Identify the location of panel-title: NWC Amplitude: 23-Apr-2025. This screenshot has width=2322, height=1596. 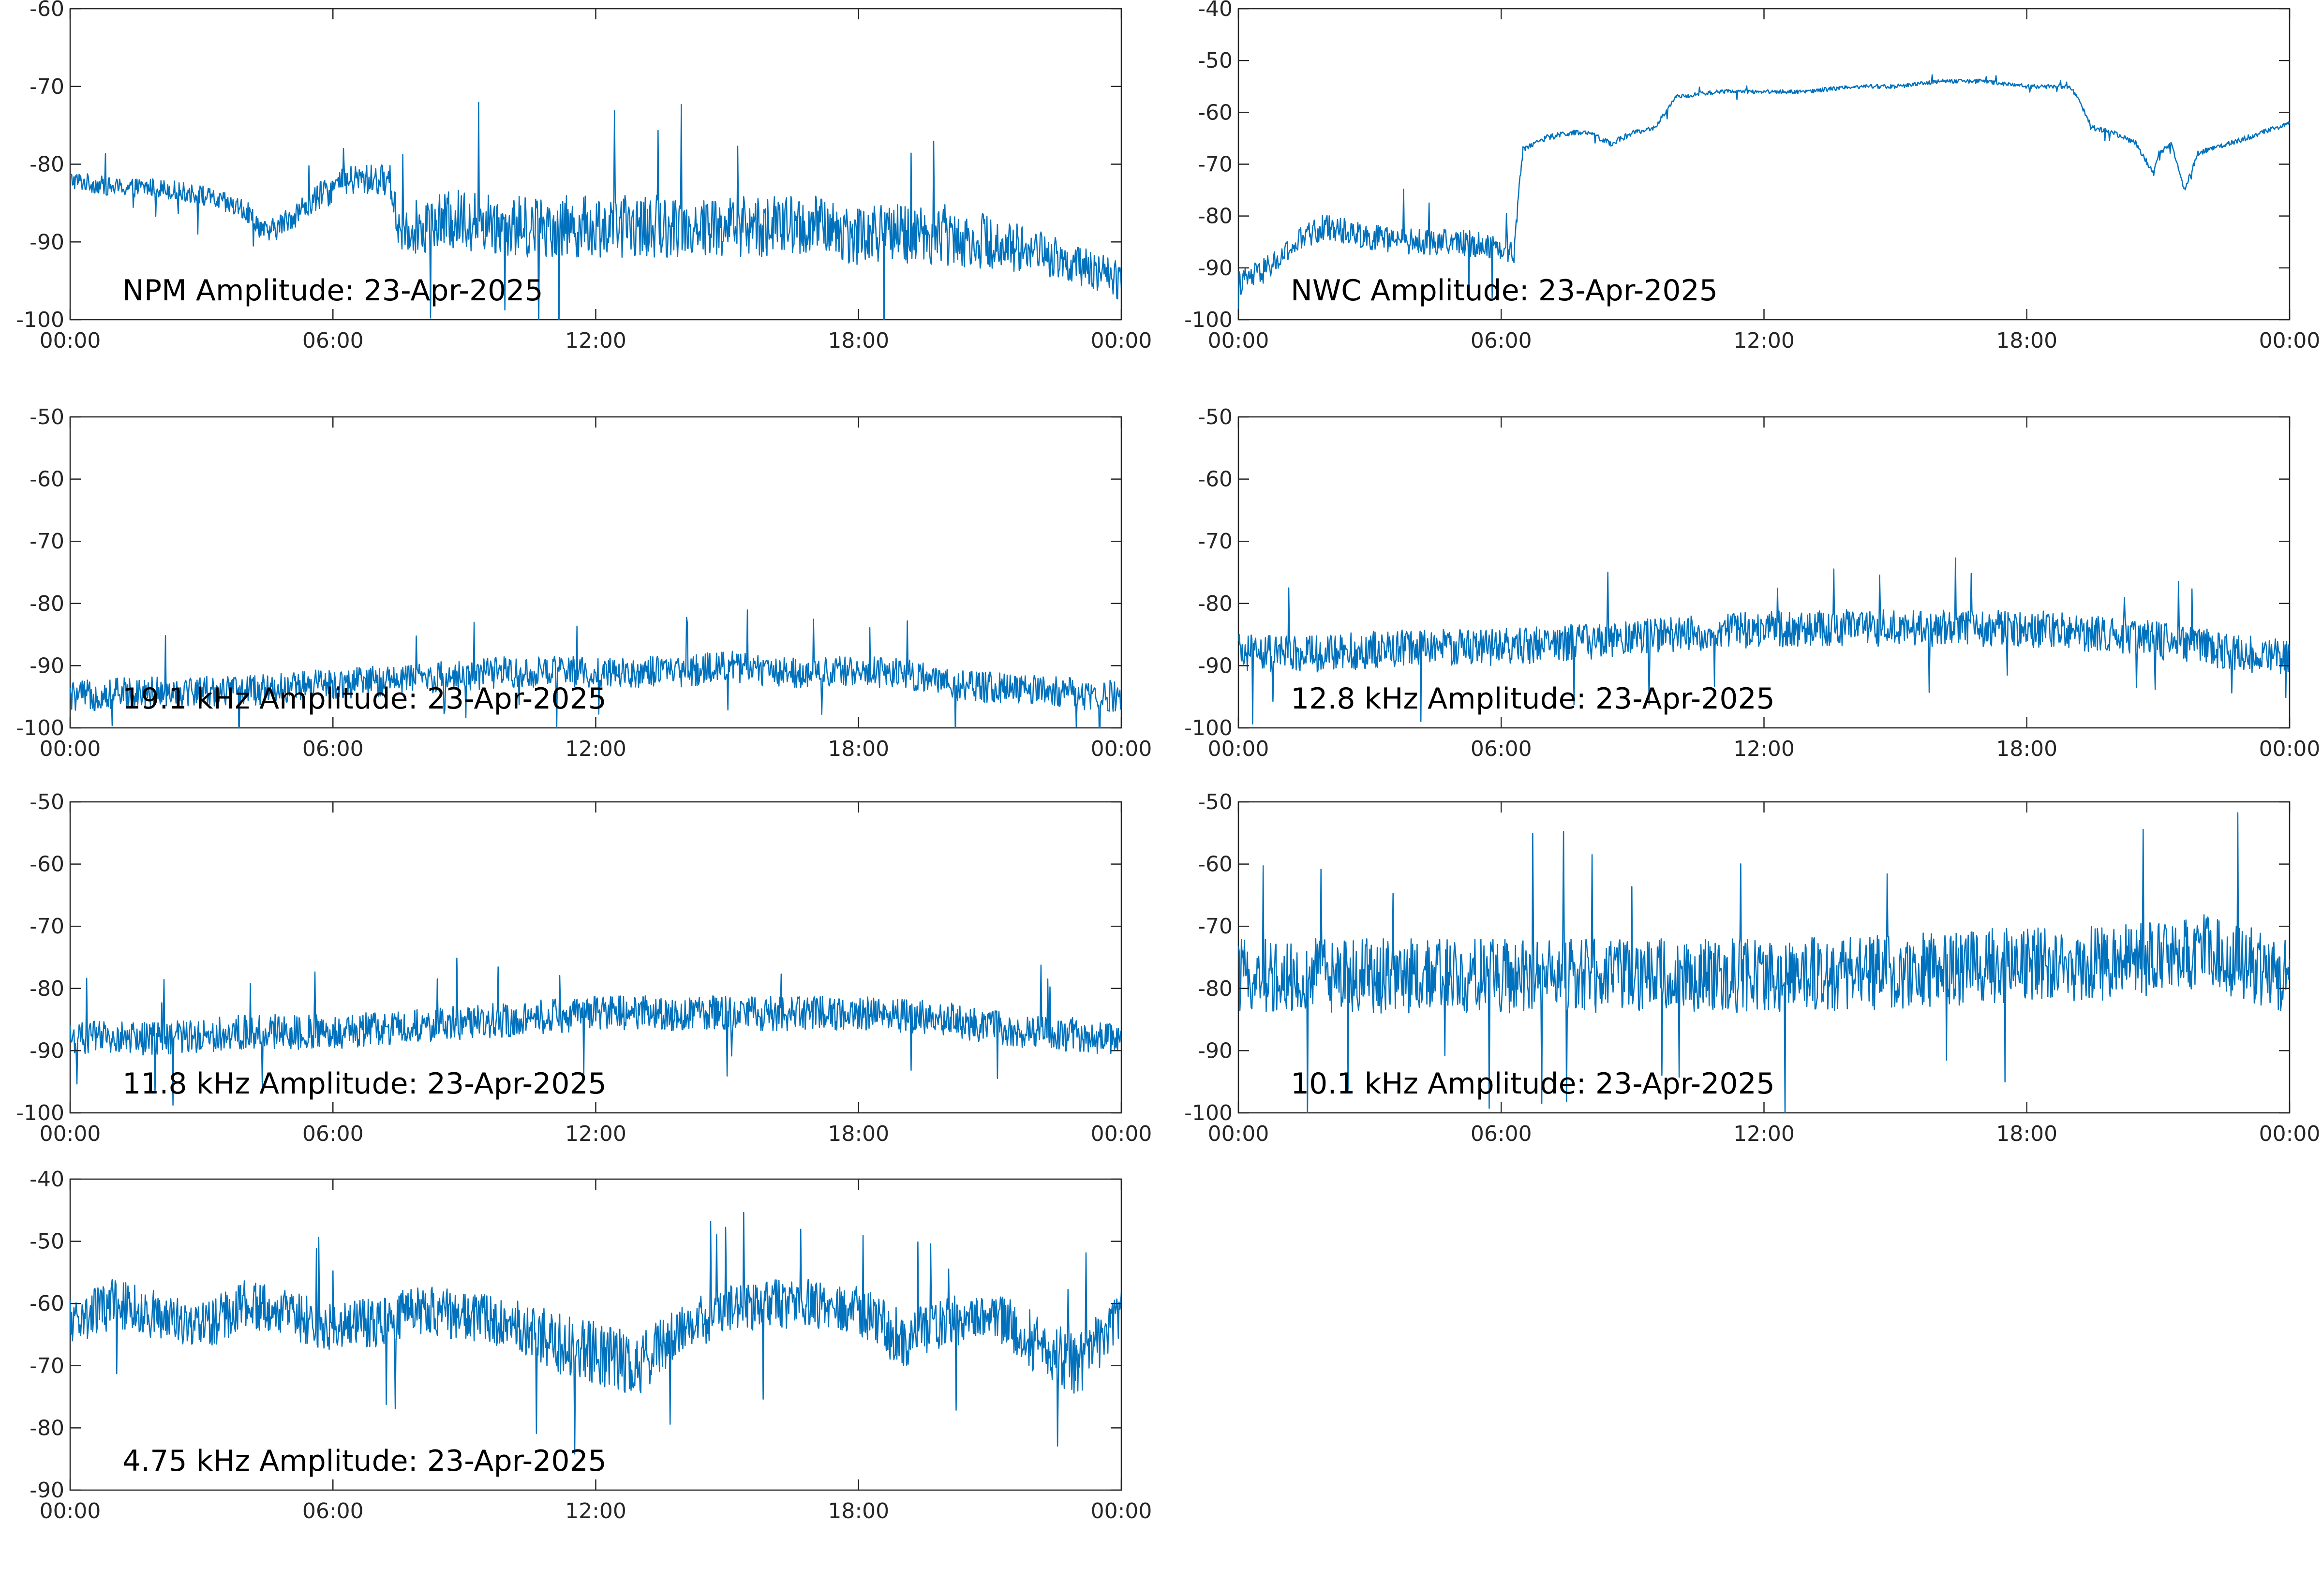
(1504, 291).